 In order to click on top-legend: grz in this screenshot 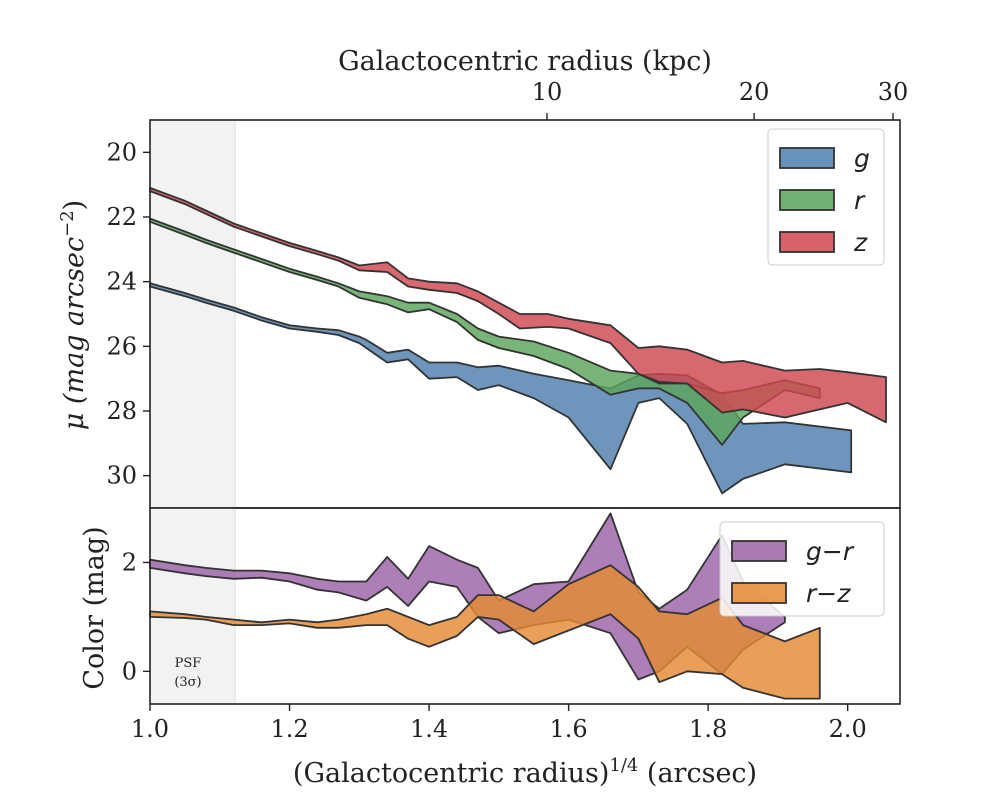, I will do `click(826, 197)`.